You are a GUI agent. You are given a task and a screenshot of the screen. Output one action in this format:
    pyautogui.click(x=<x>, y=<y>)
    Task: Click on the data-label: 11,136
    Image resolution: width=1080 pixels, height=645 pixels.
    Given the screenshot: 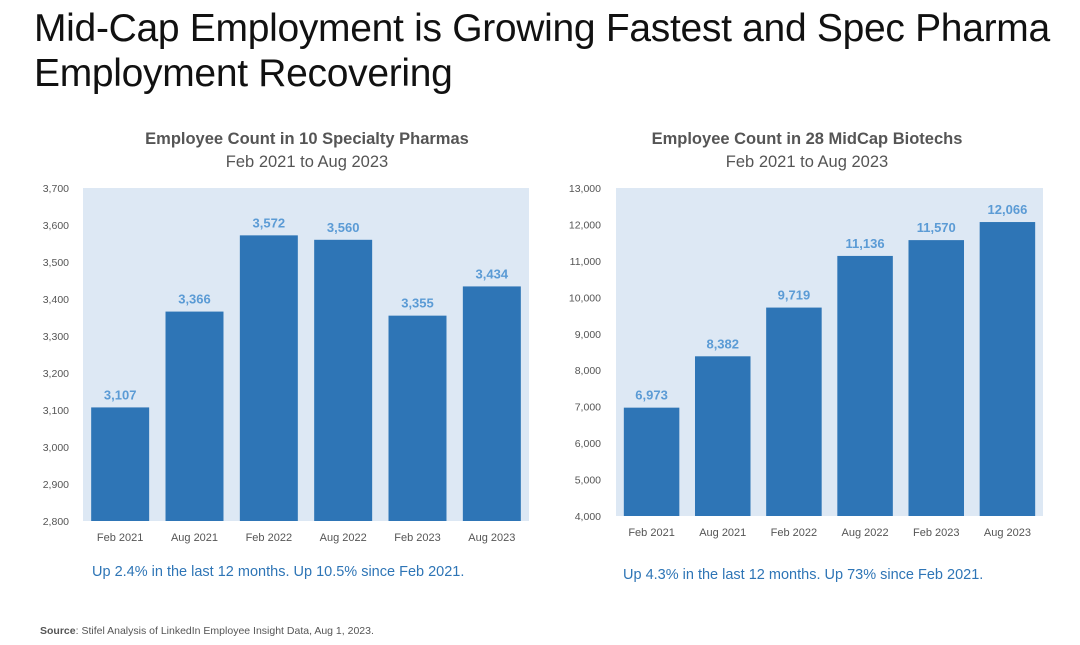 What is the action you would take?
    pyautogui.click(x=865, y=243)
    